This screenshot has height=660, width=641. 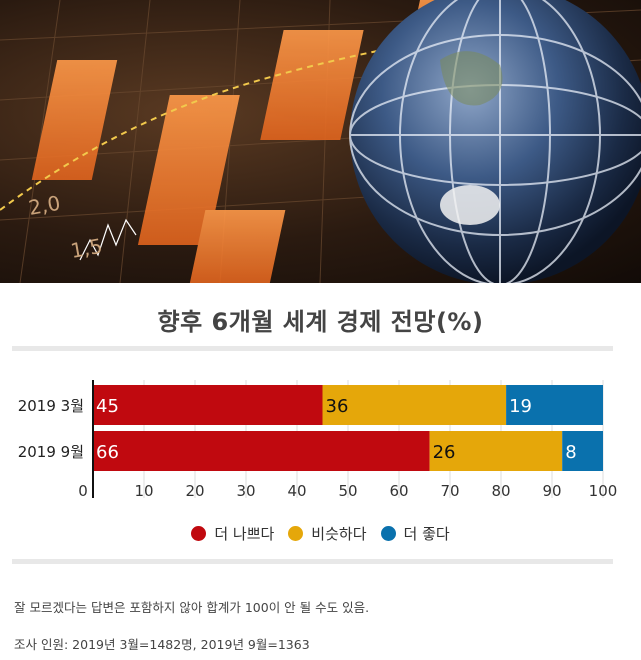 What do you see at coordinates (143, 491) in the screenshot?
I see `x-tick-label: 10` at bounding box center [143, 491].